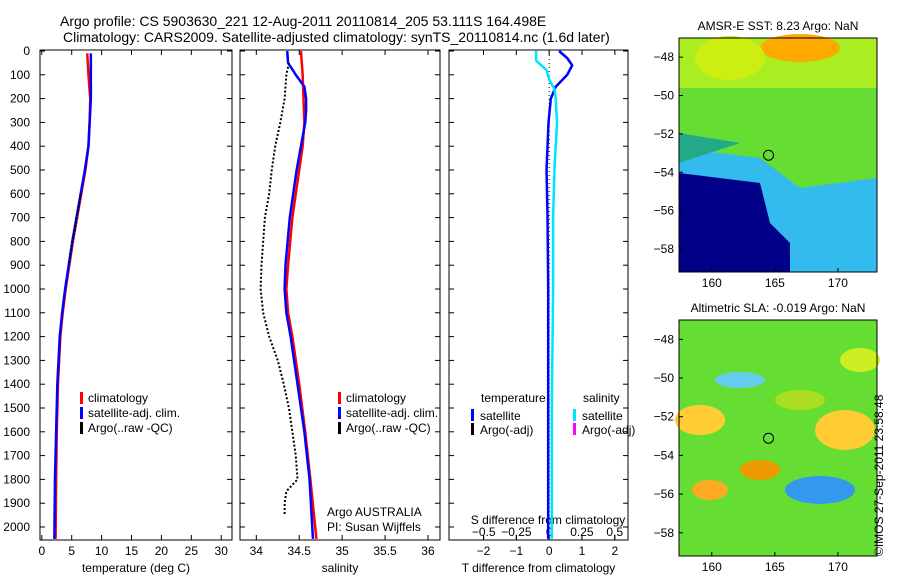  Describe the element at coordinates (20, 99) in the screenshot. I see `y-tick-label: 200` at that location.